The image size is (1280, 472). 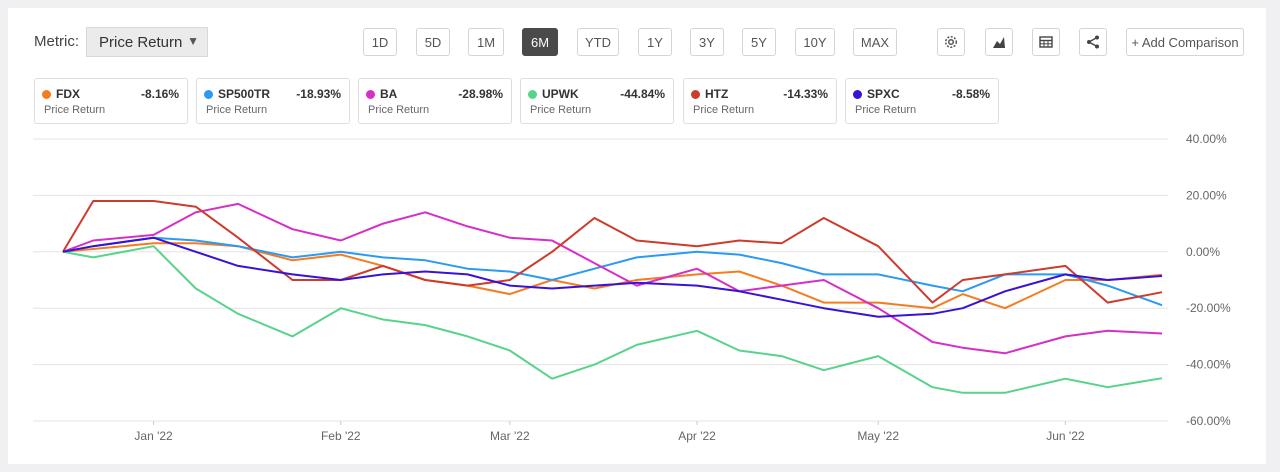 I want to click on table-view-button, so click(x=1046, y=42).